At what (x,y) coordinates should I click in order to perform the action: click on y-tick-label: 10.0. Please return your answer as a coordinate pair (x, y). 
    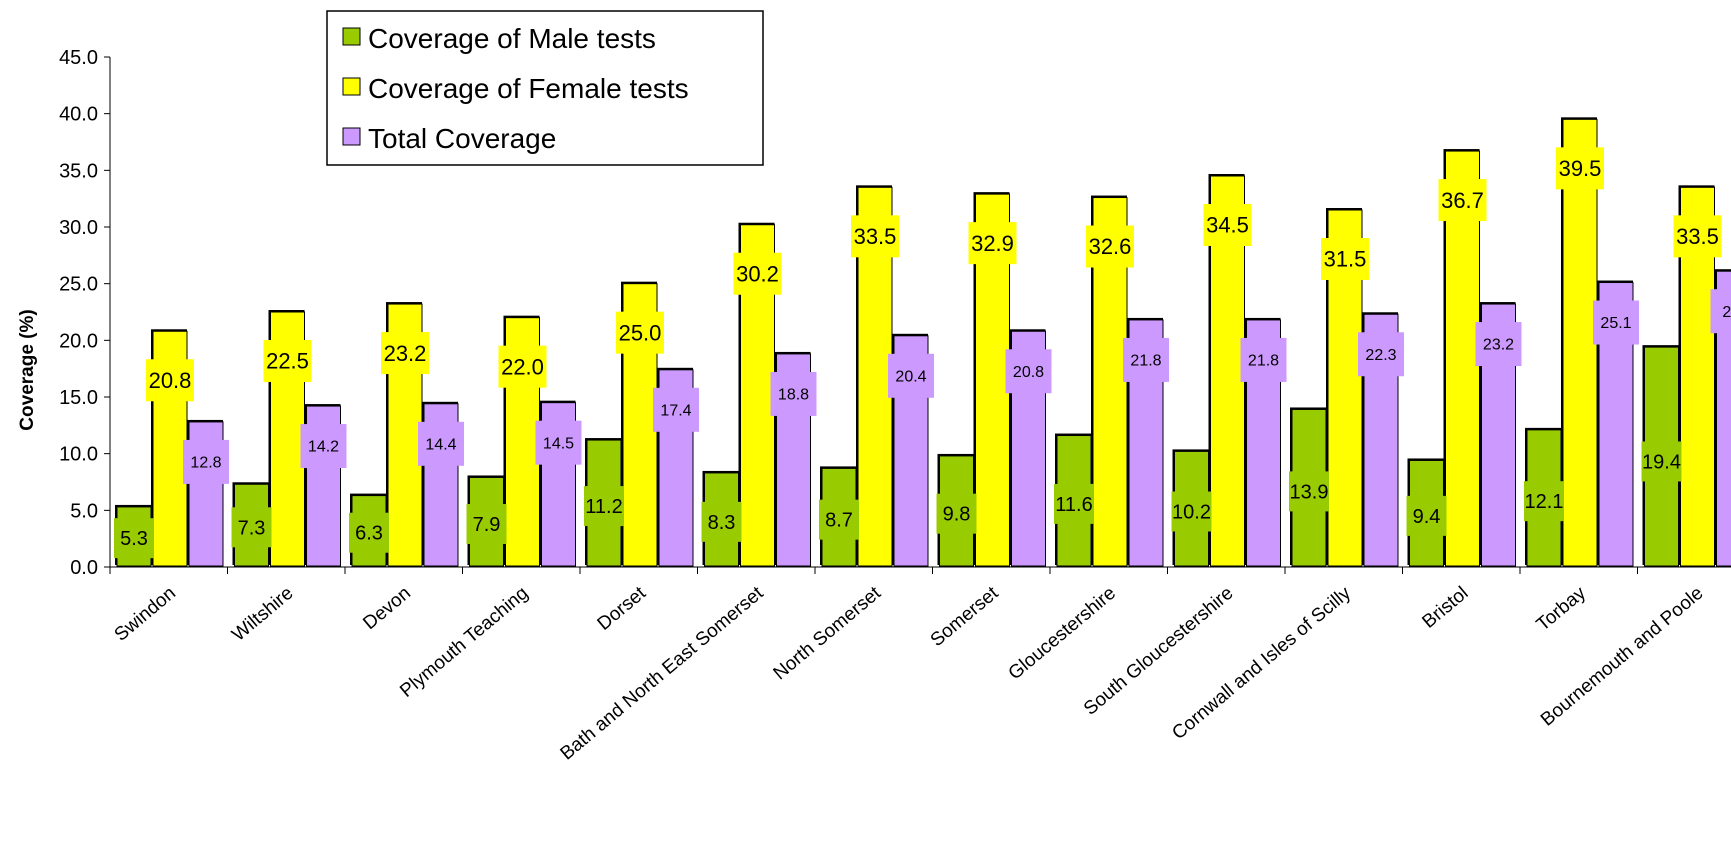
    Looking at the image, I should click on (78, 455).